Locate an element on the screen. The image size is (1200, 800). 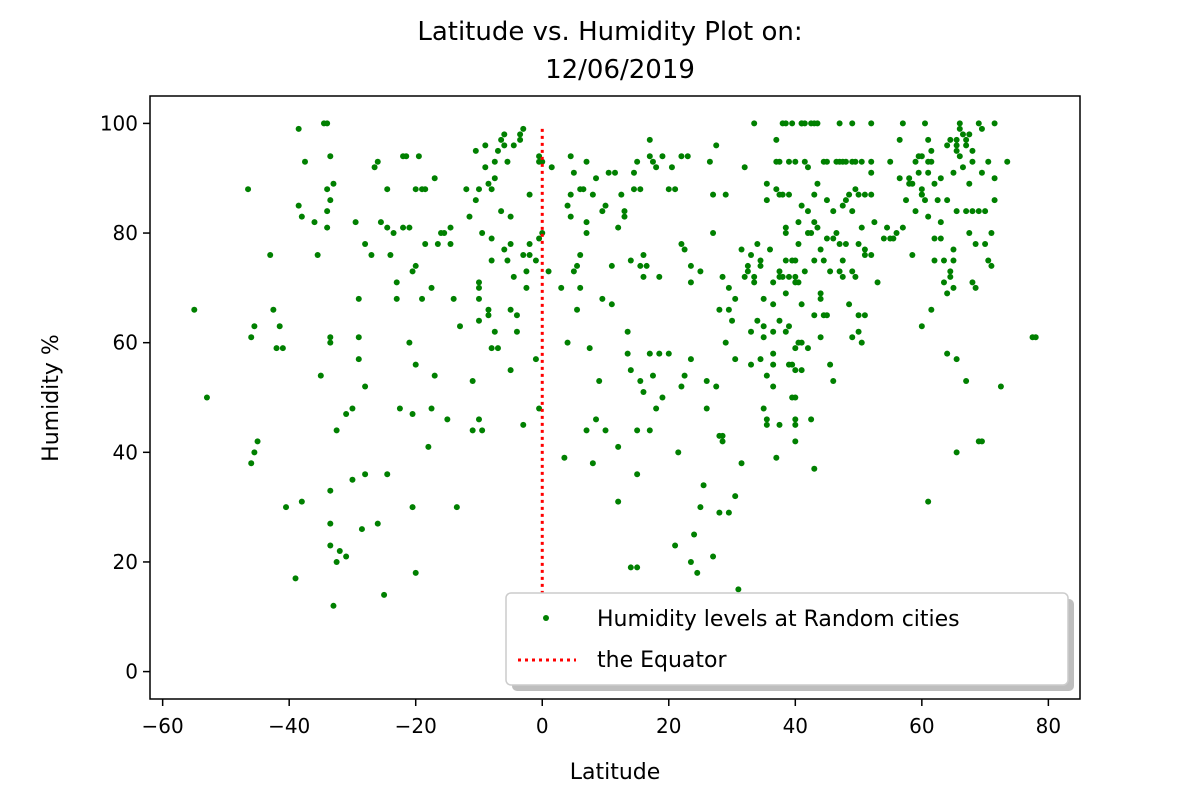
legend-box is located at coordinates (787, 639).